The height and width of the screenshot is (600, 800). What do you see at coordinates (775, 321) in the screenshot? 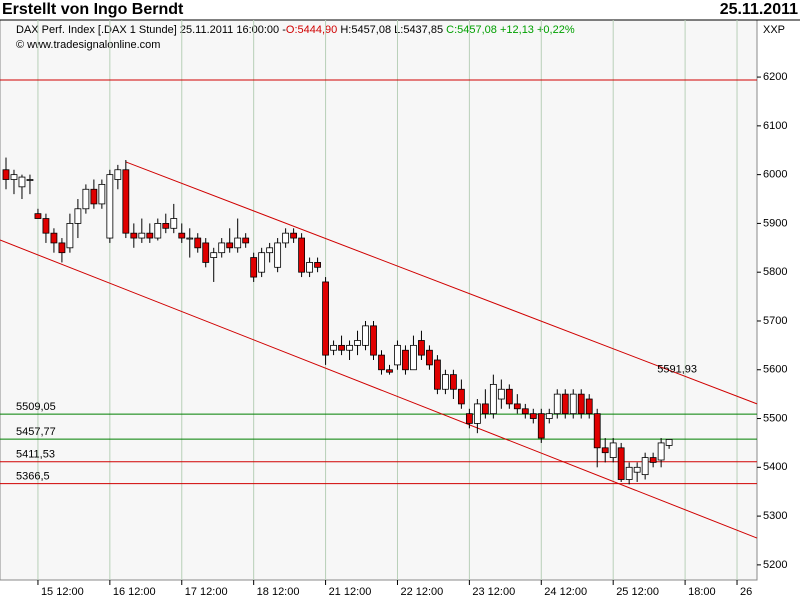
I see `y-tick-label: 5700` at bounding box center [775, 321].